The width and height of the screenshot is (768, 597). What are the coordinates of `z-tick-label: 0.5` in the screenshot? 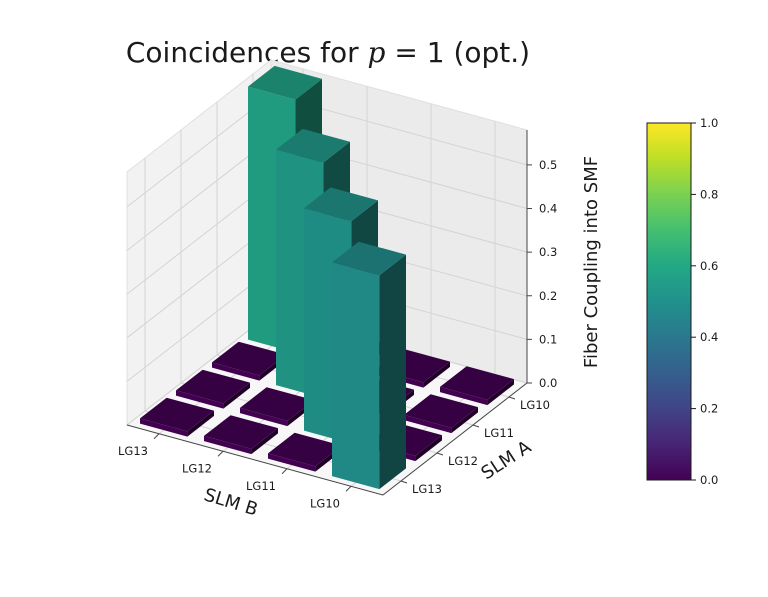 It's located at (548, 165).